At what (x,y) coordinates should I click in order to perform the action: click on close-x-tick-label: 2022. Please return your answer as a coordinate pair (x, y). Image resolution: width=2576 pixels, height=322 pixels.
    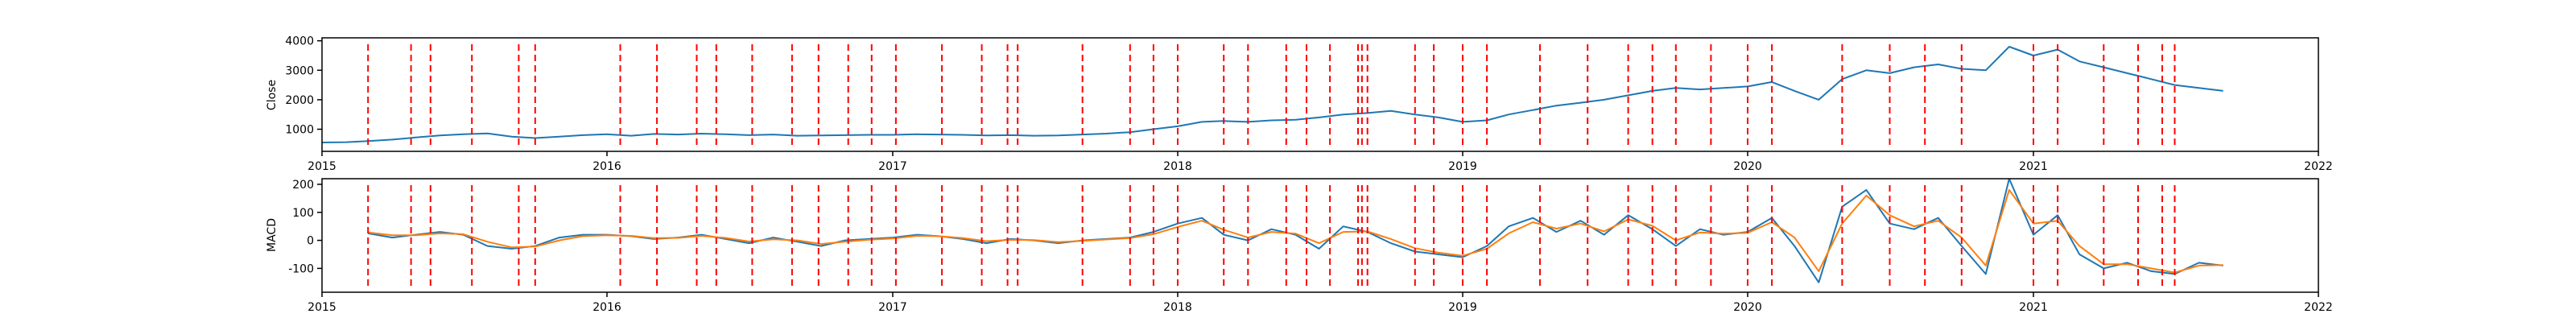
    Looking at the image, I should click on (2318, 166).